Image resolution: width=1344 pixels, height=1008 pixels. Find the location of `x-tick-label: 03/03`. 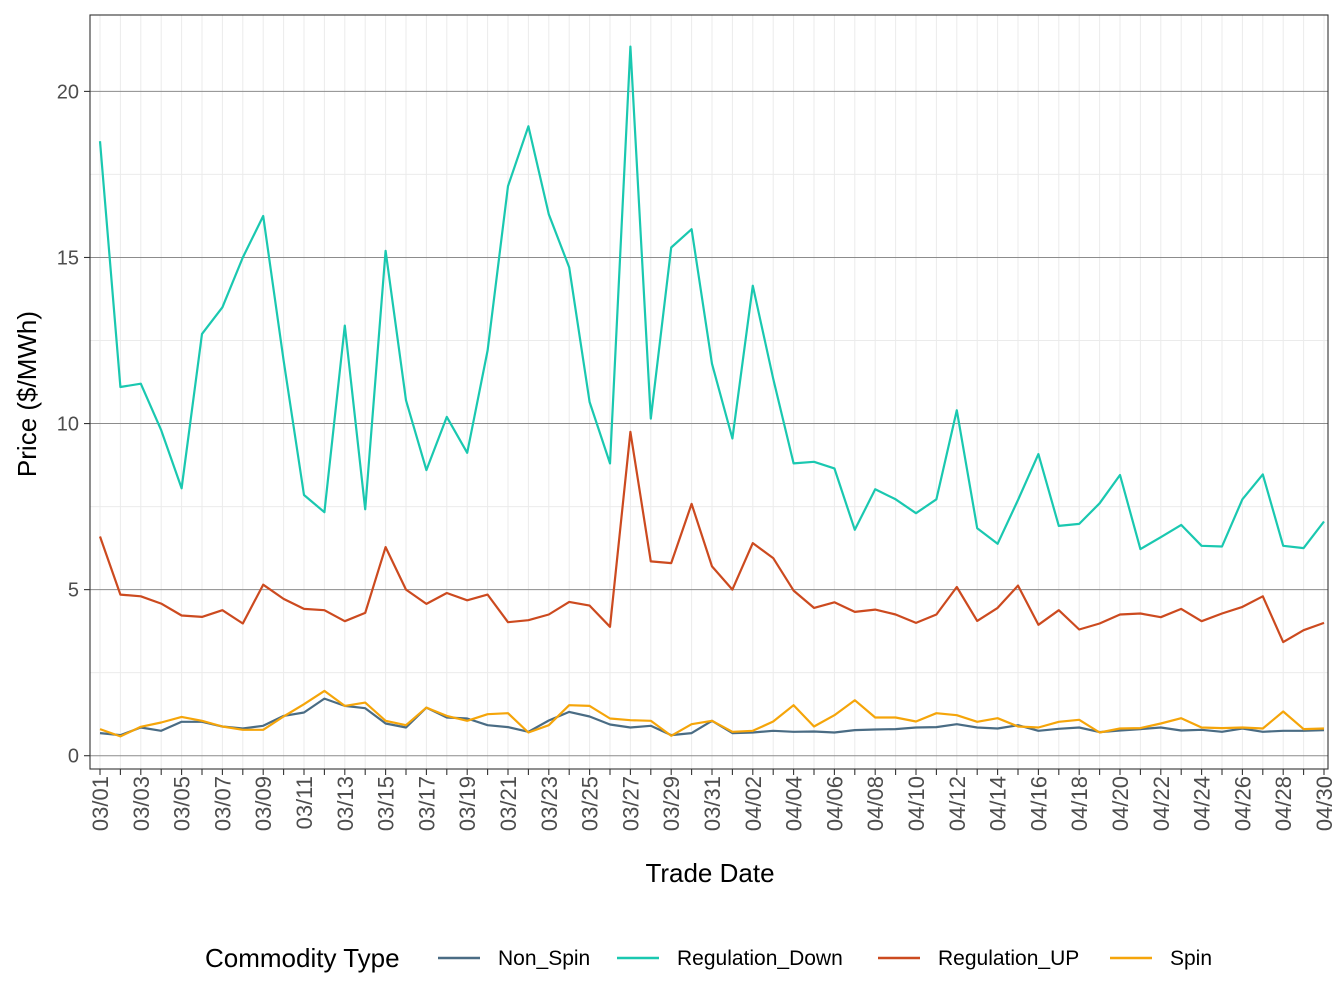

x-tick-label: 03/03 is located at coordinates (141, 803).